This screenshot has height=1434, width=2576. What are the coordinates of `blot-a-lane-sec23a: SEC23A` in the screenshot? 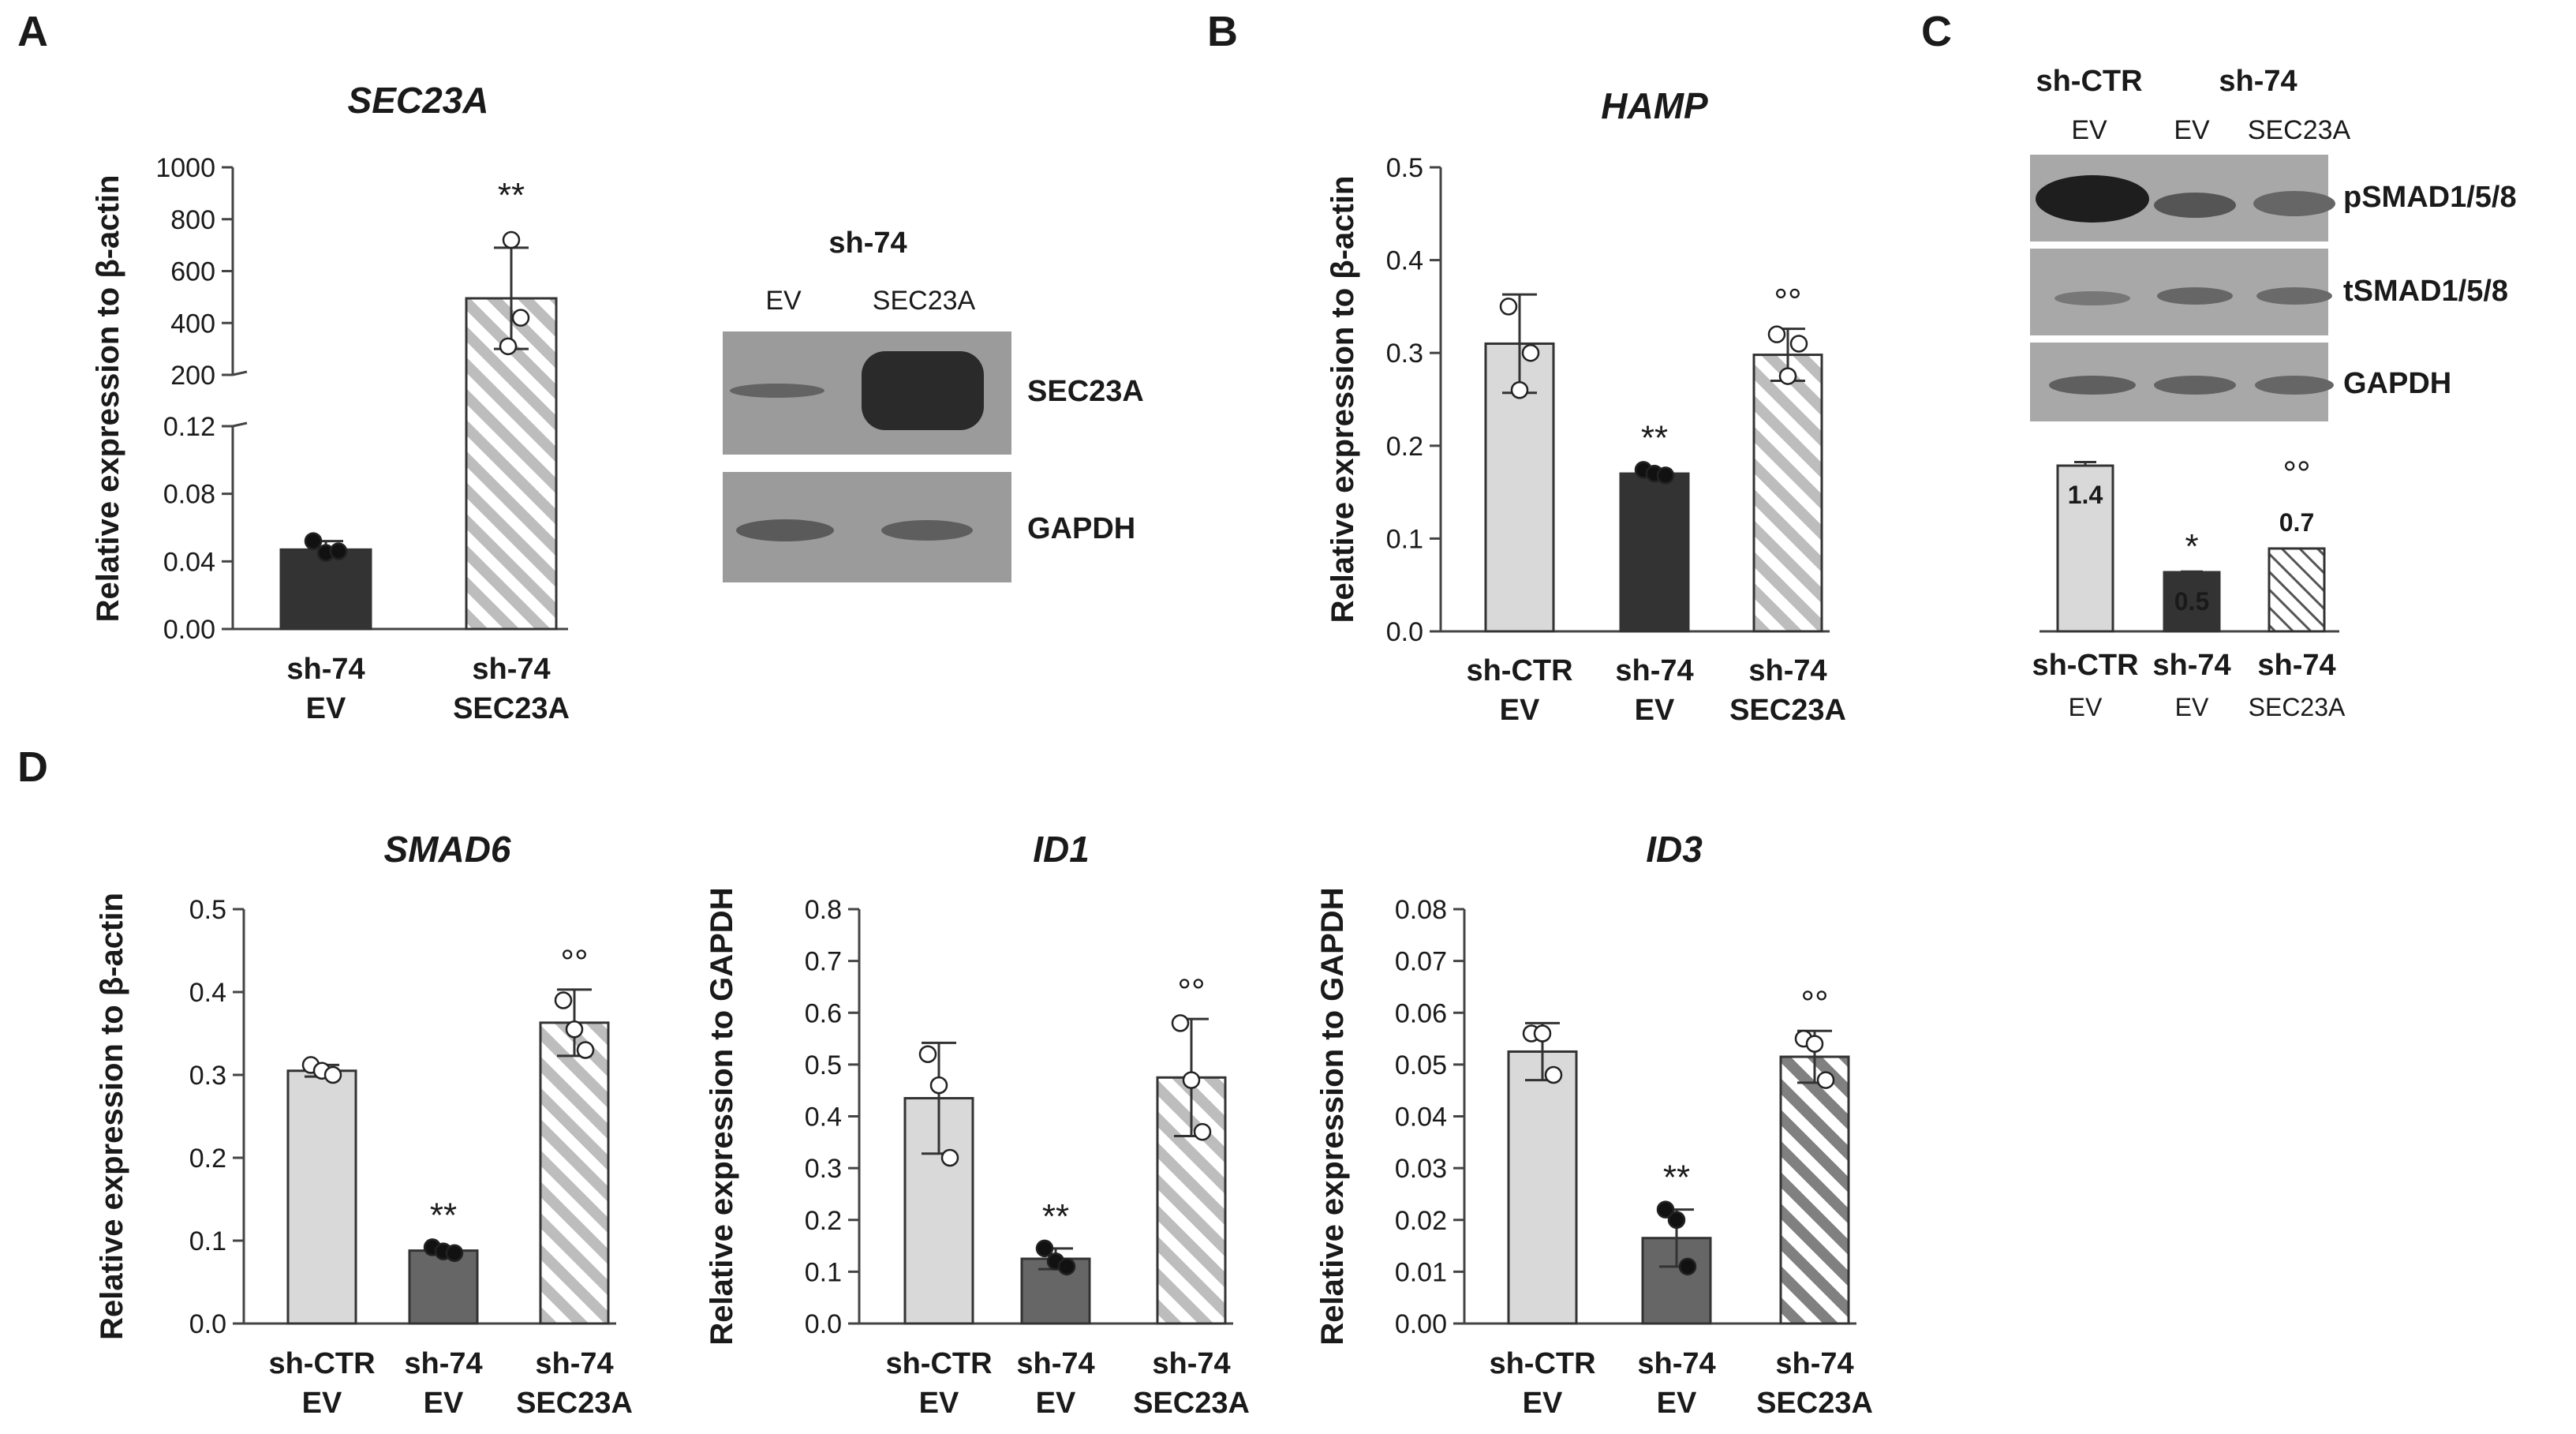 It's located at (924, 301).